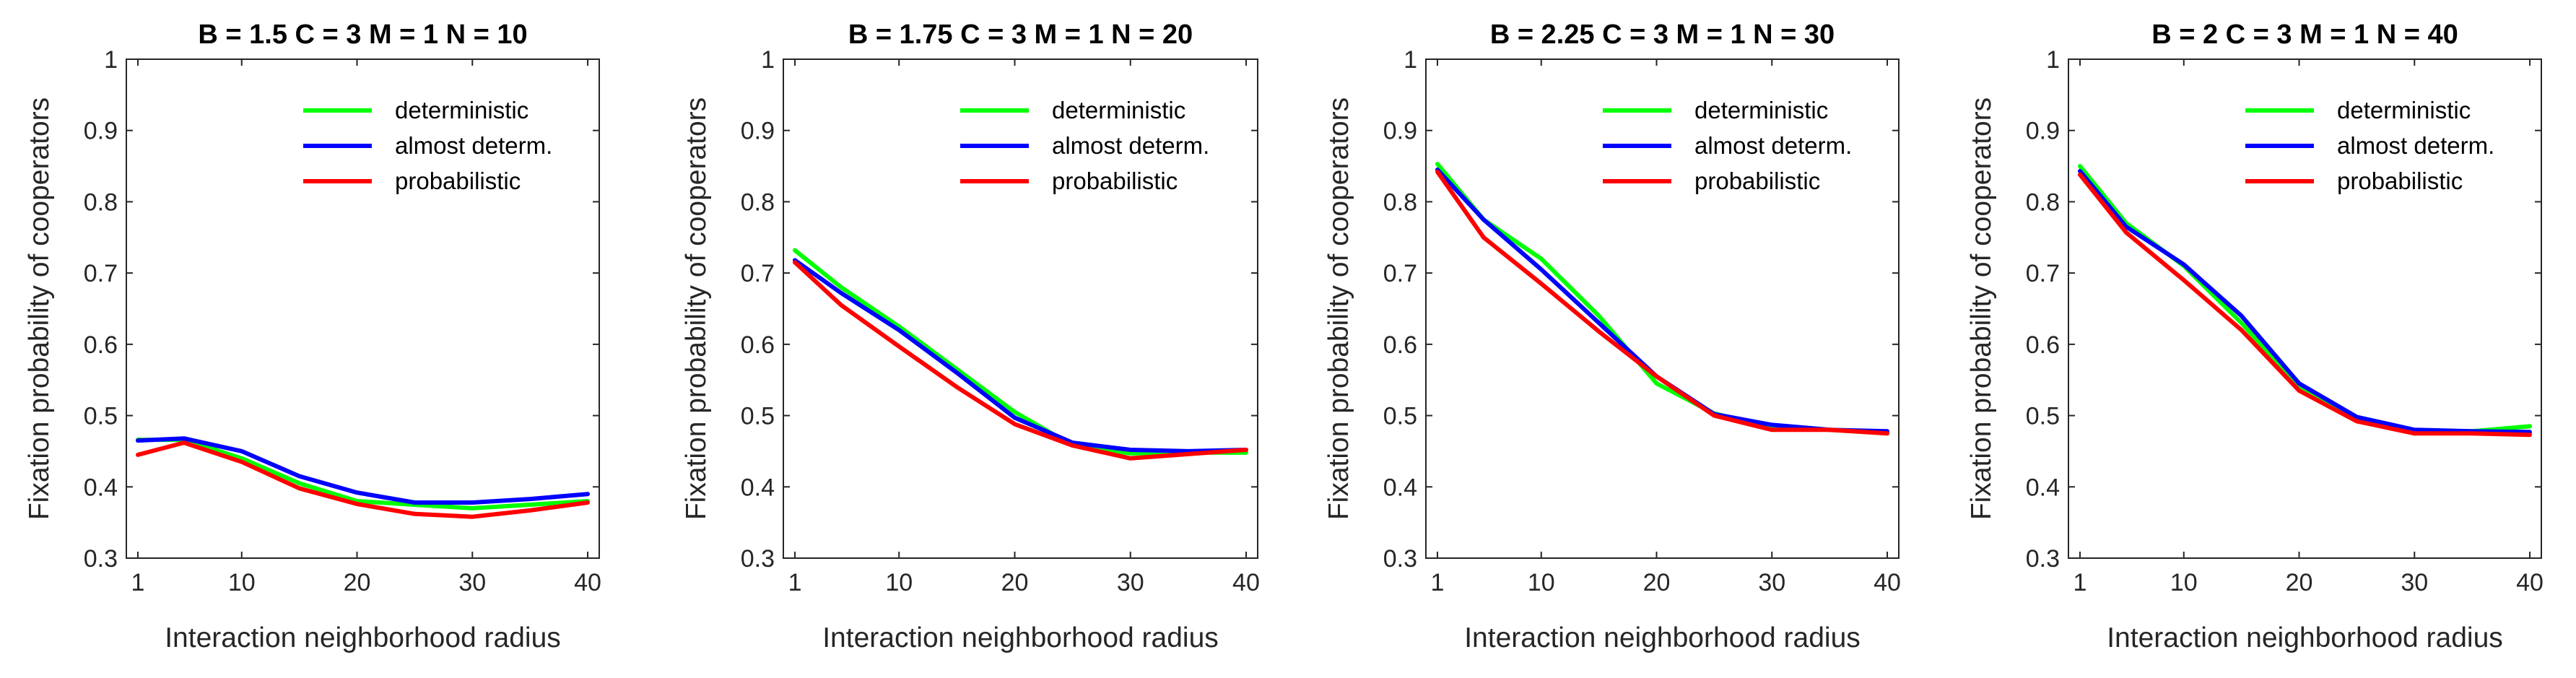  I want to click on chart-title: B = 1.5 C = 3 M = 1 N = 10, so click(362, 34).